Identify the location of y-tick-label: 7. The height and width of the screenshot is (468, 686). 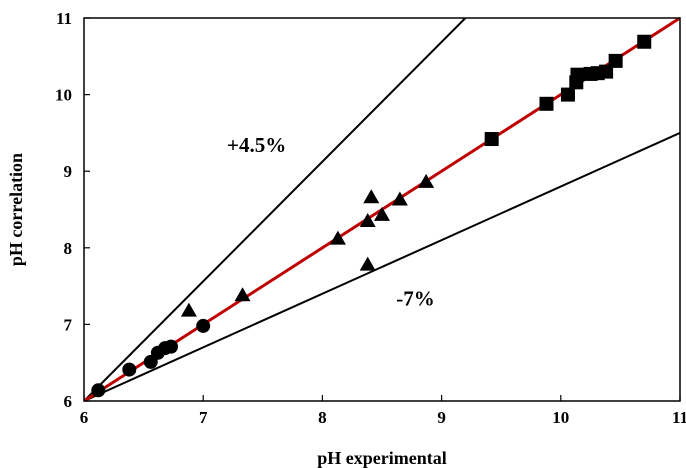
(68, 324).